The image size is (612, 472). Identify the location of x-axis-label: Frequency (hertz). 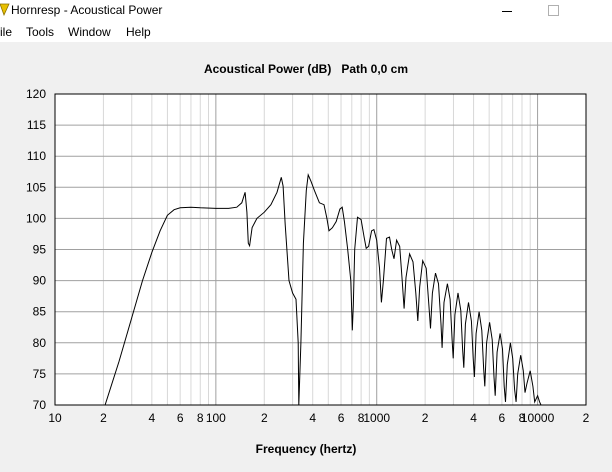
(306, 449).